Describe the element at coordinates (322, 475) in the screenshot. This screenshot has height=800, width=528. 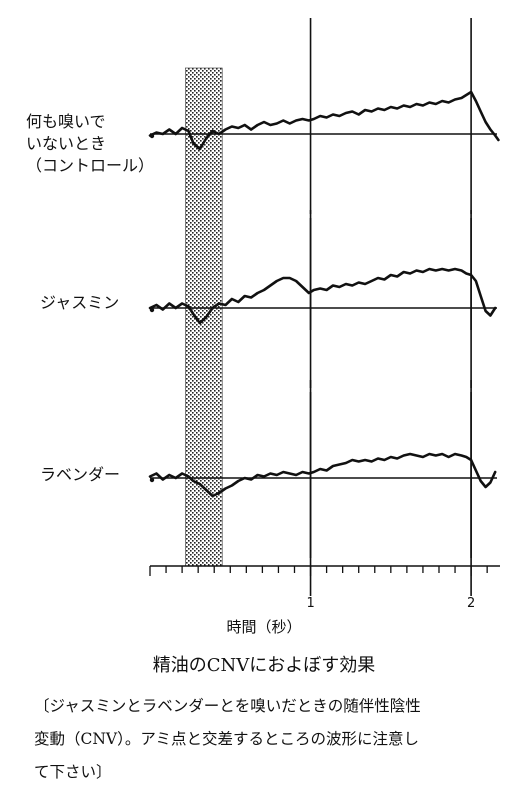
I see `waveform-lavender` at that location.